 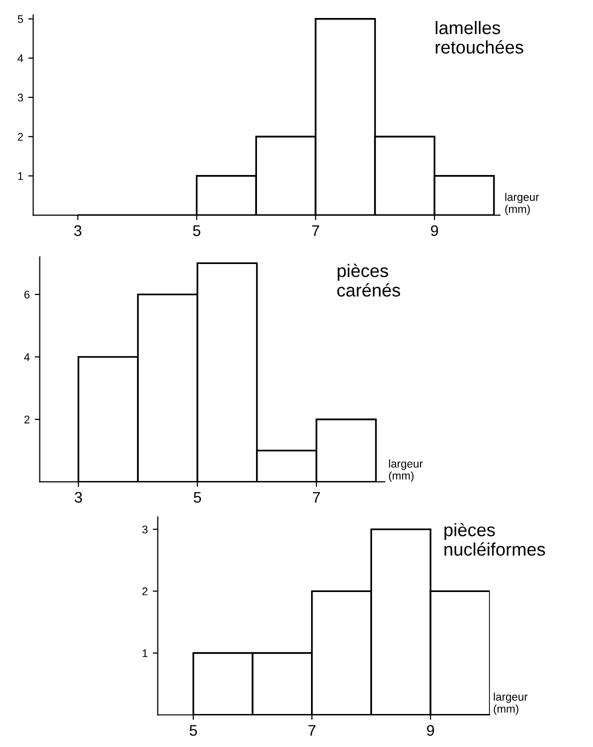 What do you see at coordinates (21, 19) in the screenshot?
I see `y-tick-label: 5` at bounding box center [21, 19].